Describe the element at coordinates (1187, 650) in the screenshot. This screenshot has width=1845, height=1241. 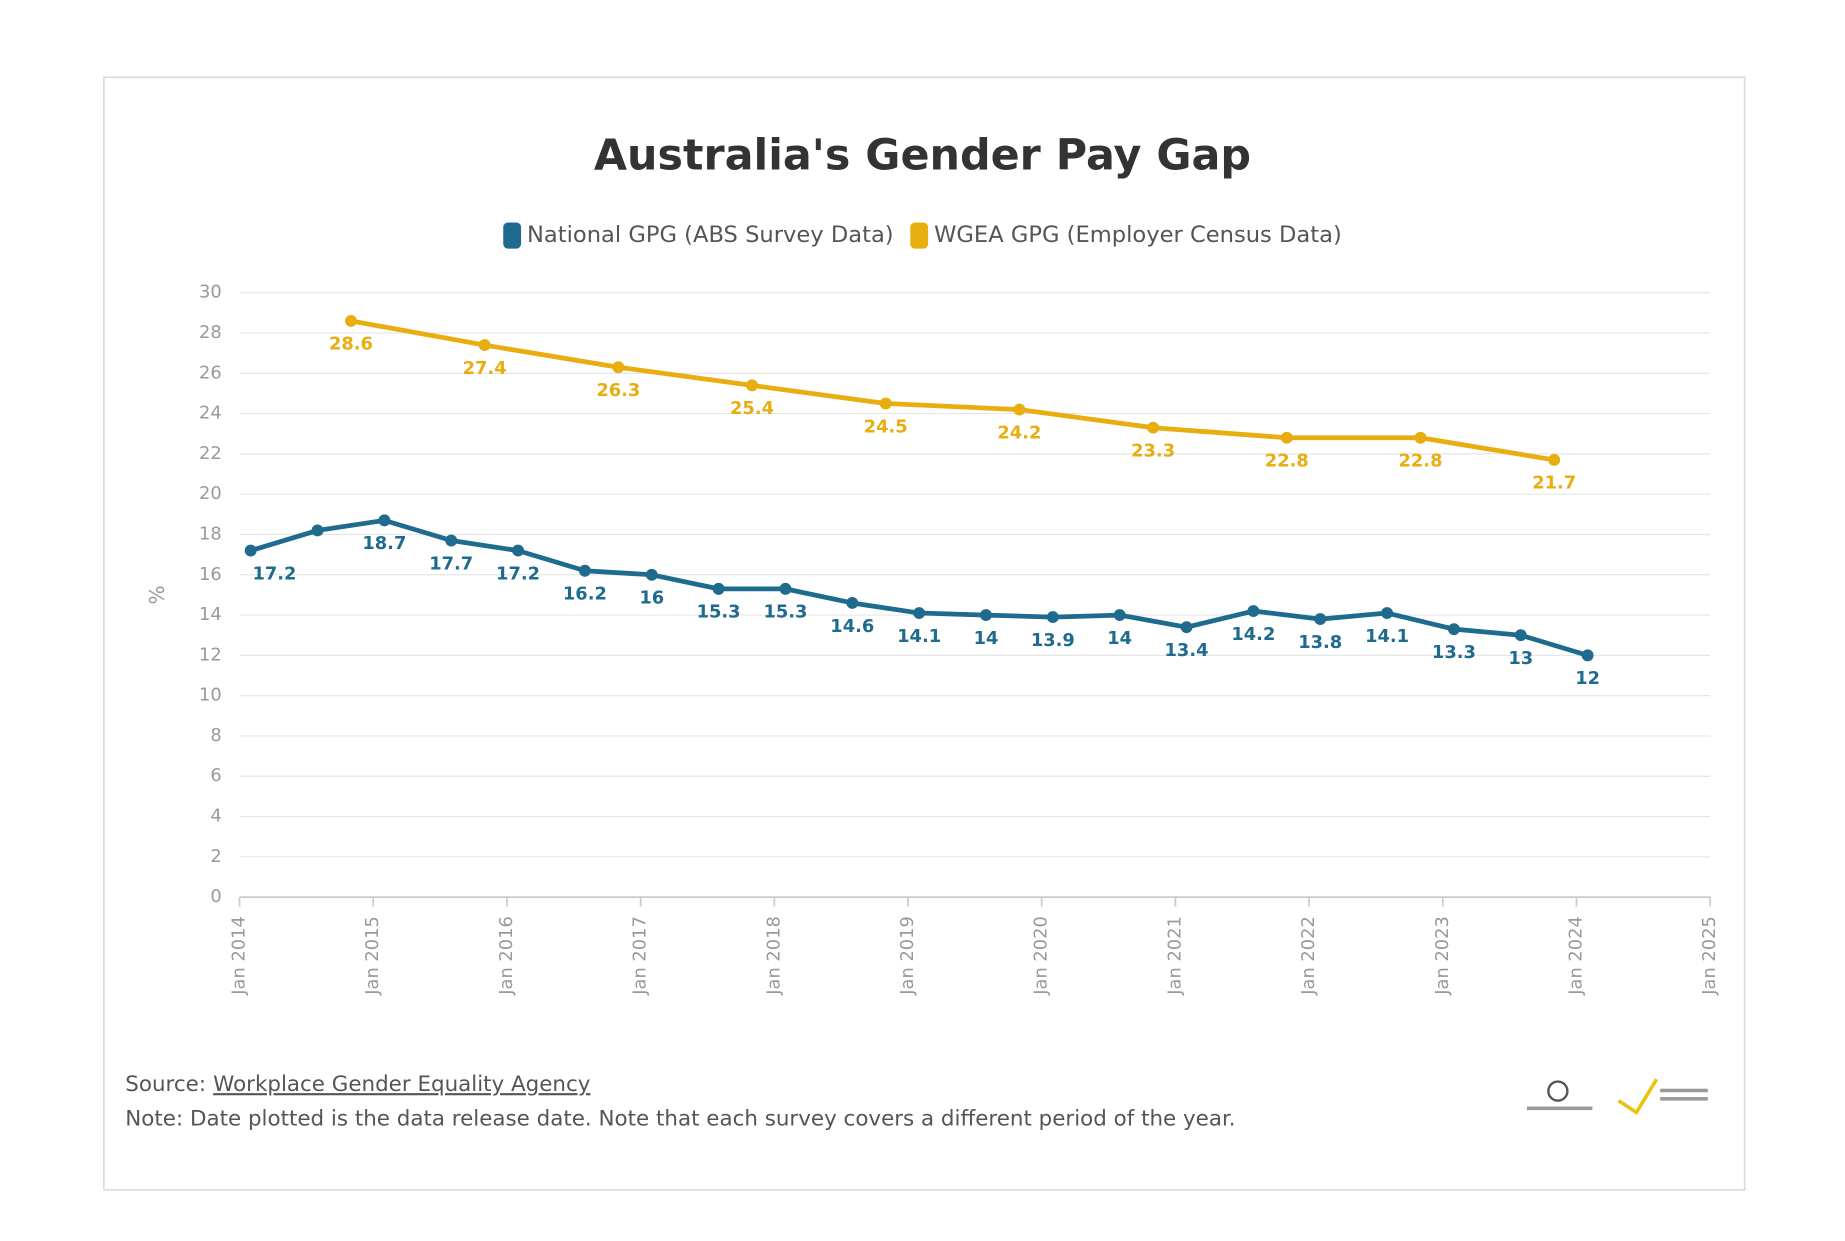
I see `data-label: 13.4` at that location.